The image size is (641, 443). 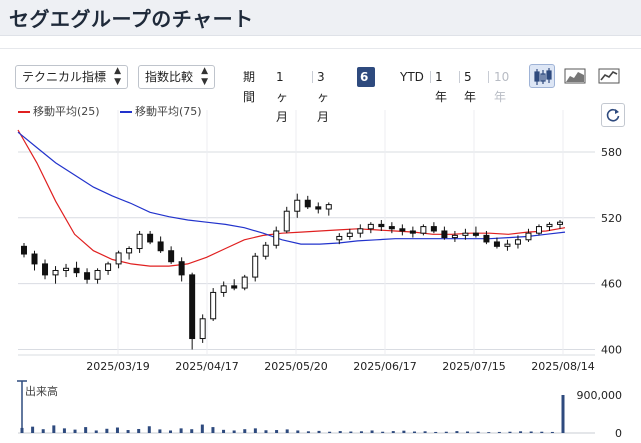 I want to click on line-chart-icon, so click(x=609, y=76).